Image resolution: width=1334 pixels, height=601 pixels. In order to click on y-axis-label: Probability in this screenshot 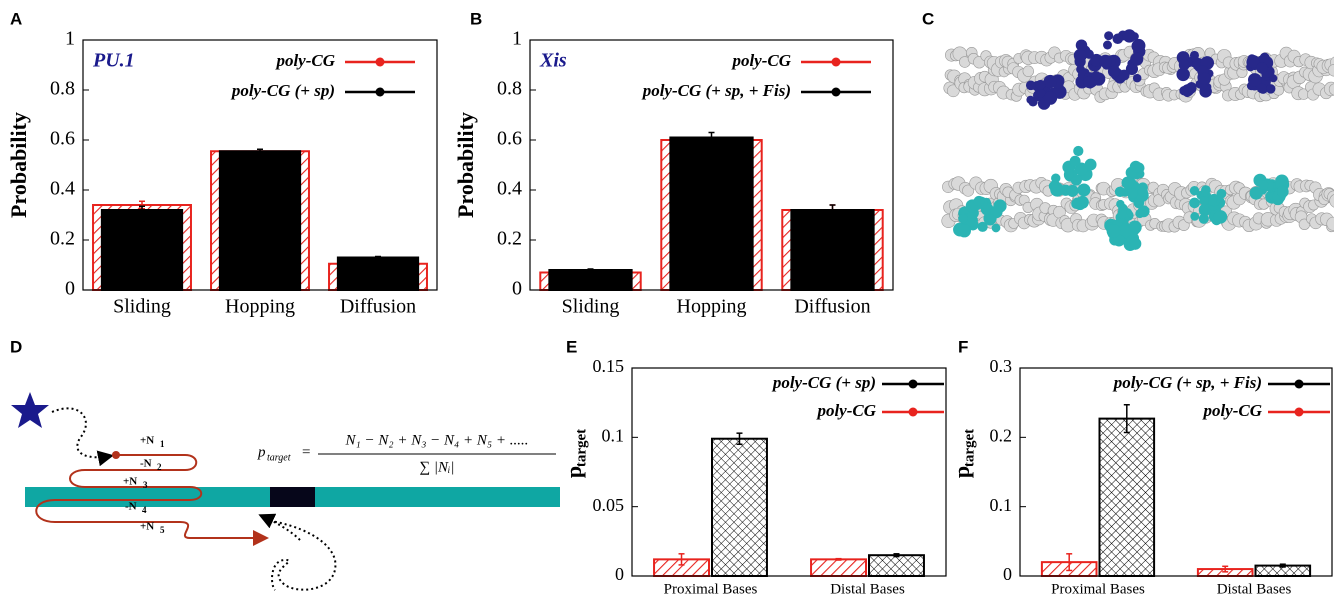, I will do `click(465, 165)`.